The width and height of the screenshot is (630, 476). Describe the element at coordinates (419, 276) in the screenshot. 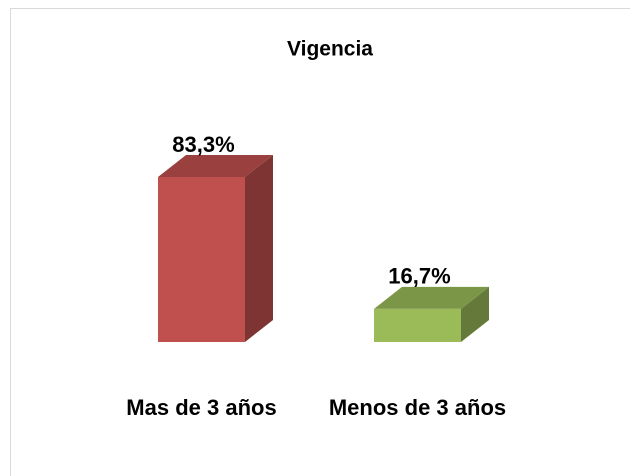

I see `data-label: 16,7%` at that location.